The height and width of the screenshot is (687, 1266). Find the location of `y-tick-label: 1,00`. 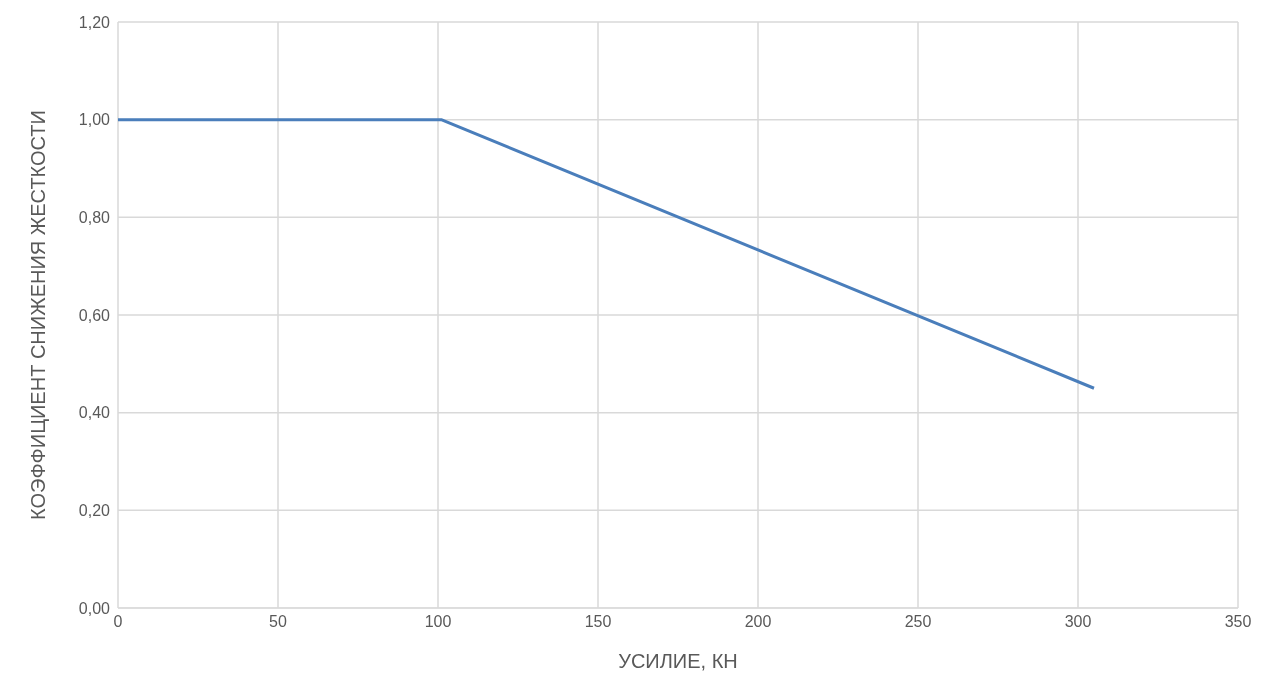

y-tick-label: 1,00 is located at coordinates (94, 120).